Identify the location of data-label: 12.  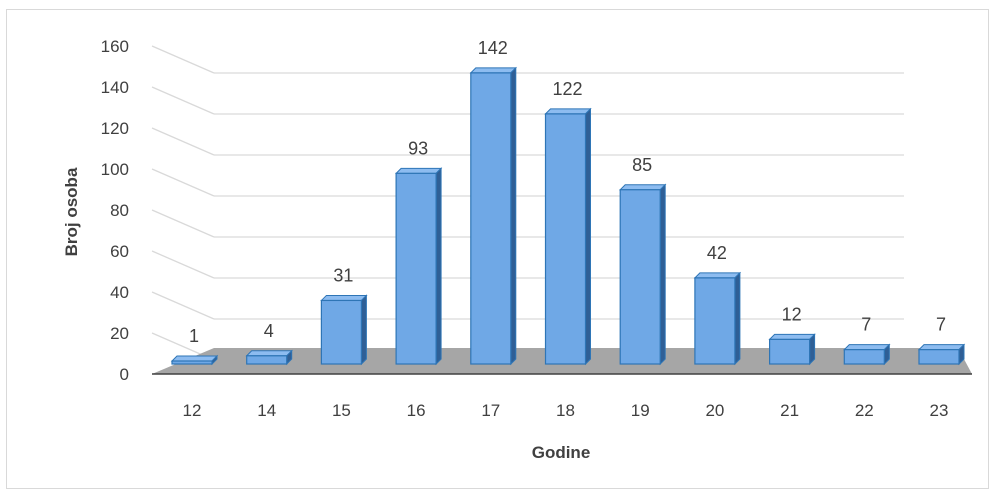
(792, 314).